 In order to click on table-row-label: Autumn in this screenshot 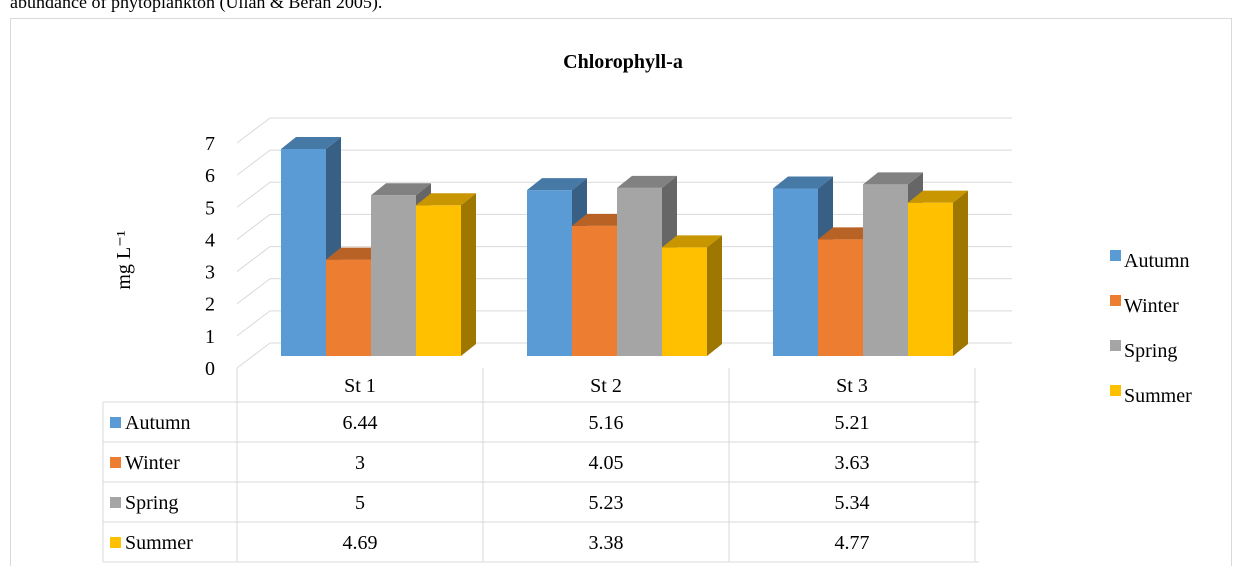, I will do `click(158, 423)`.